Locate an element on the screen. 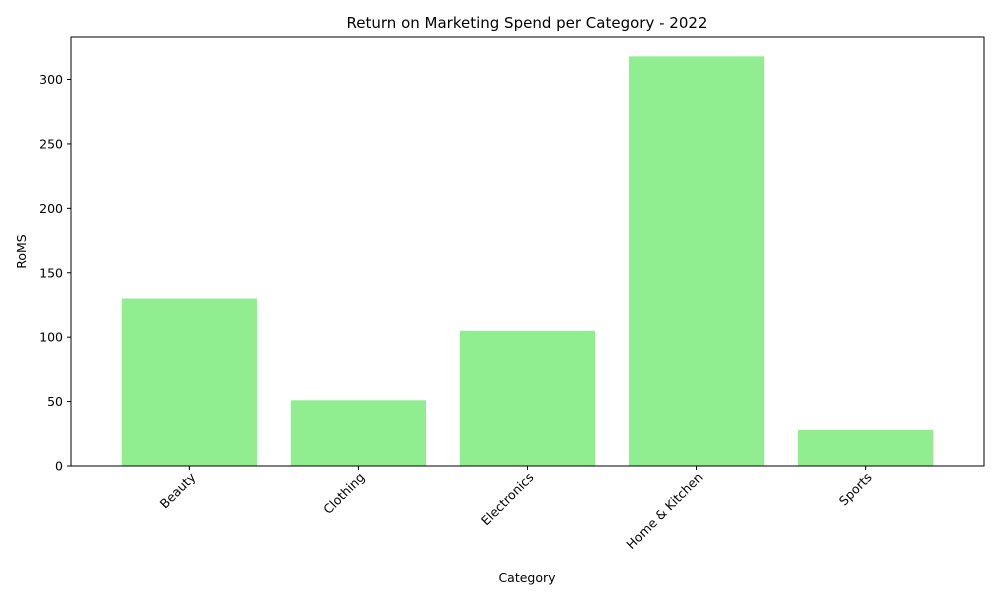 The width and height of the screenshot is (1000, 604). bar-beauty is located at coordinates (189, 382).